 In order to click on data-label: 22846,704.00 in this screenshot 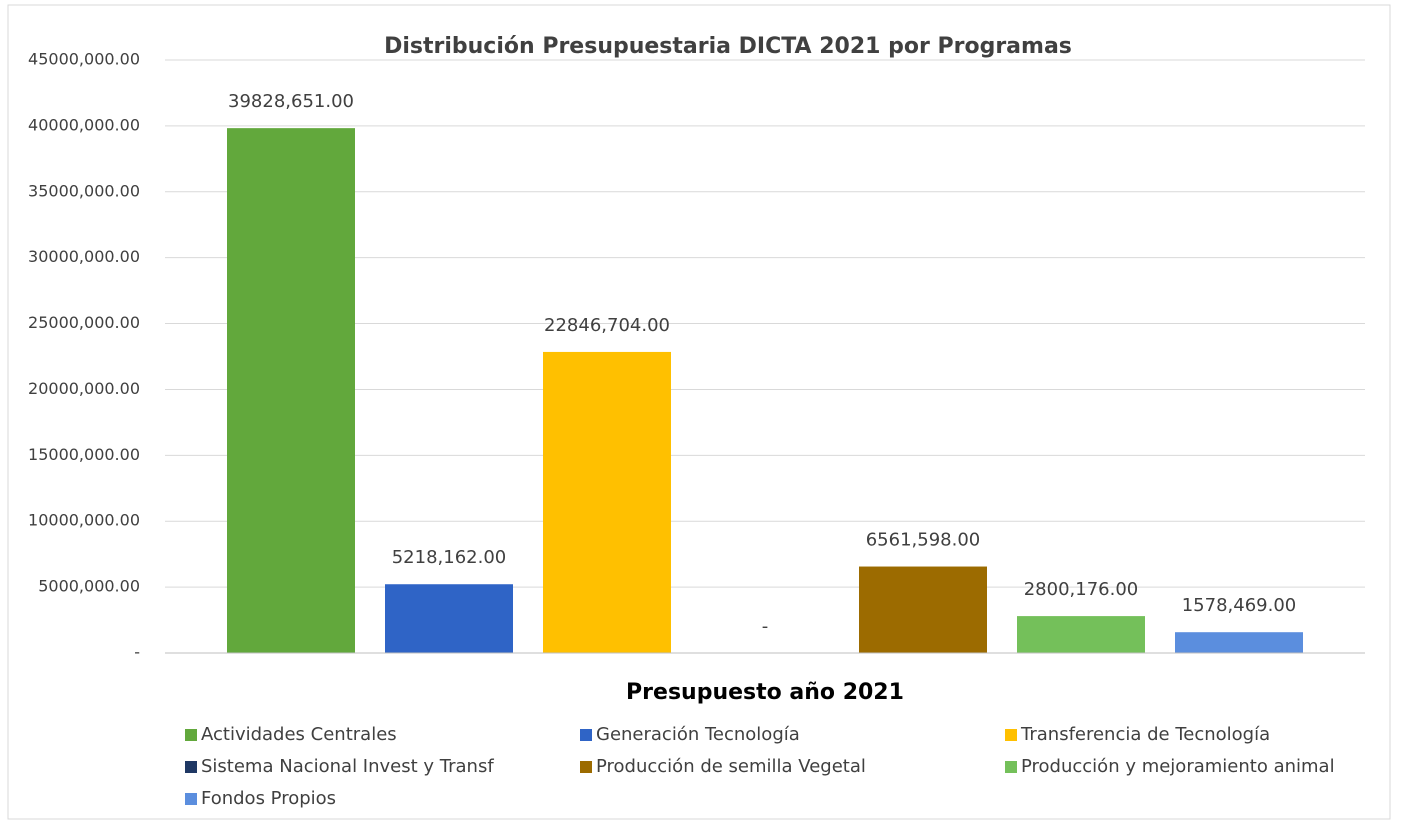, I will do `click(607, 325)`.